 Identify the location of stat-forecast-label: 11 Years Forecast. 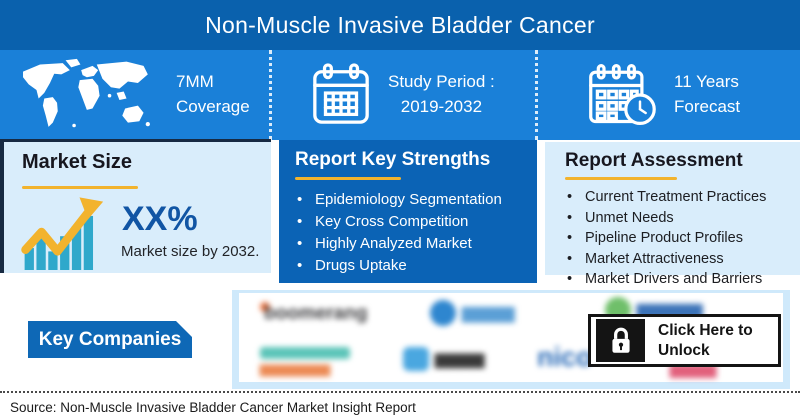
(707, 94).